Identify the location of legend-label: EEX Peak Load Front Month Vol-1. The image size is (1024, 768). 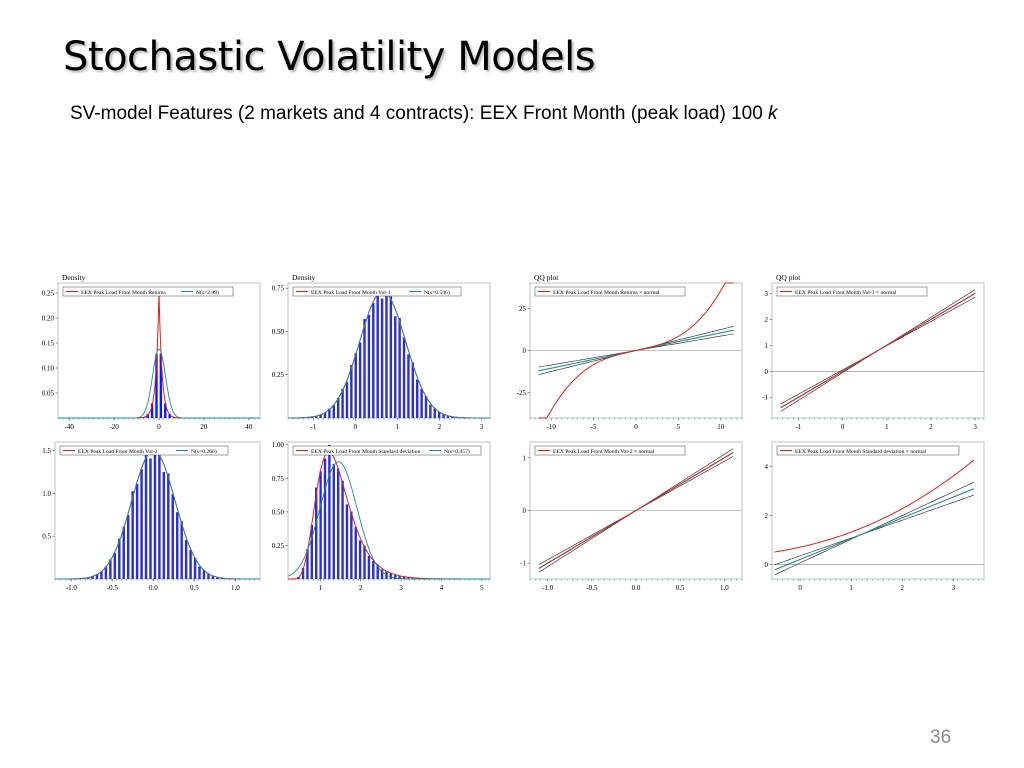
(351, 293).